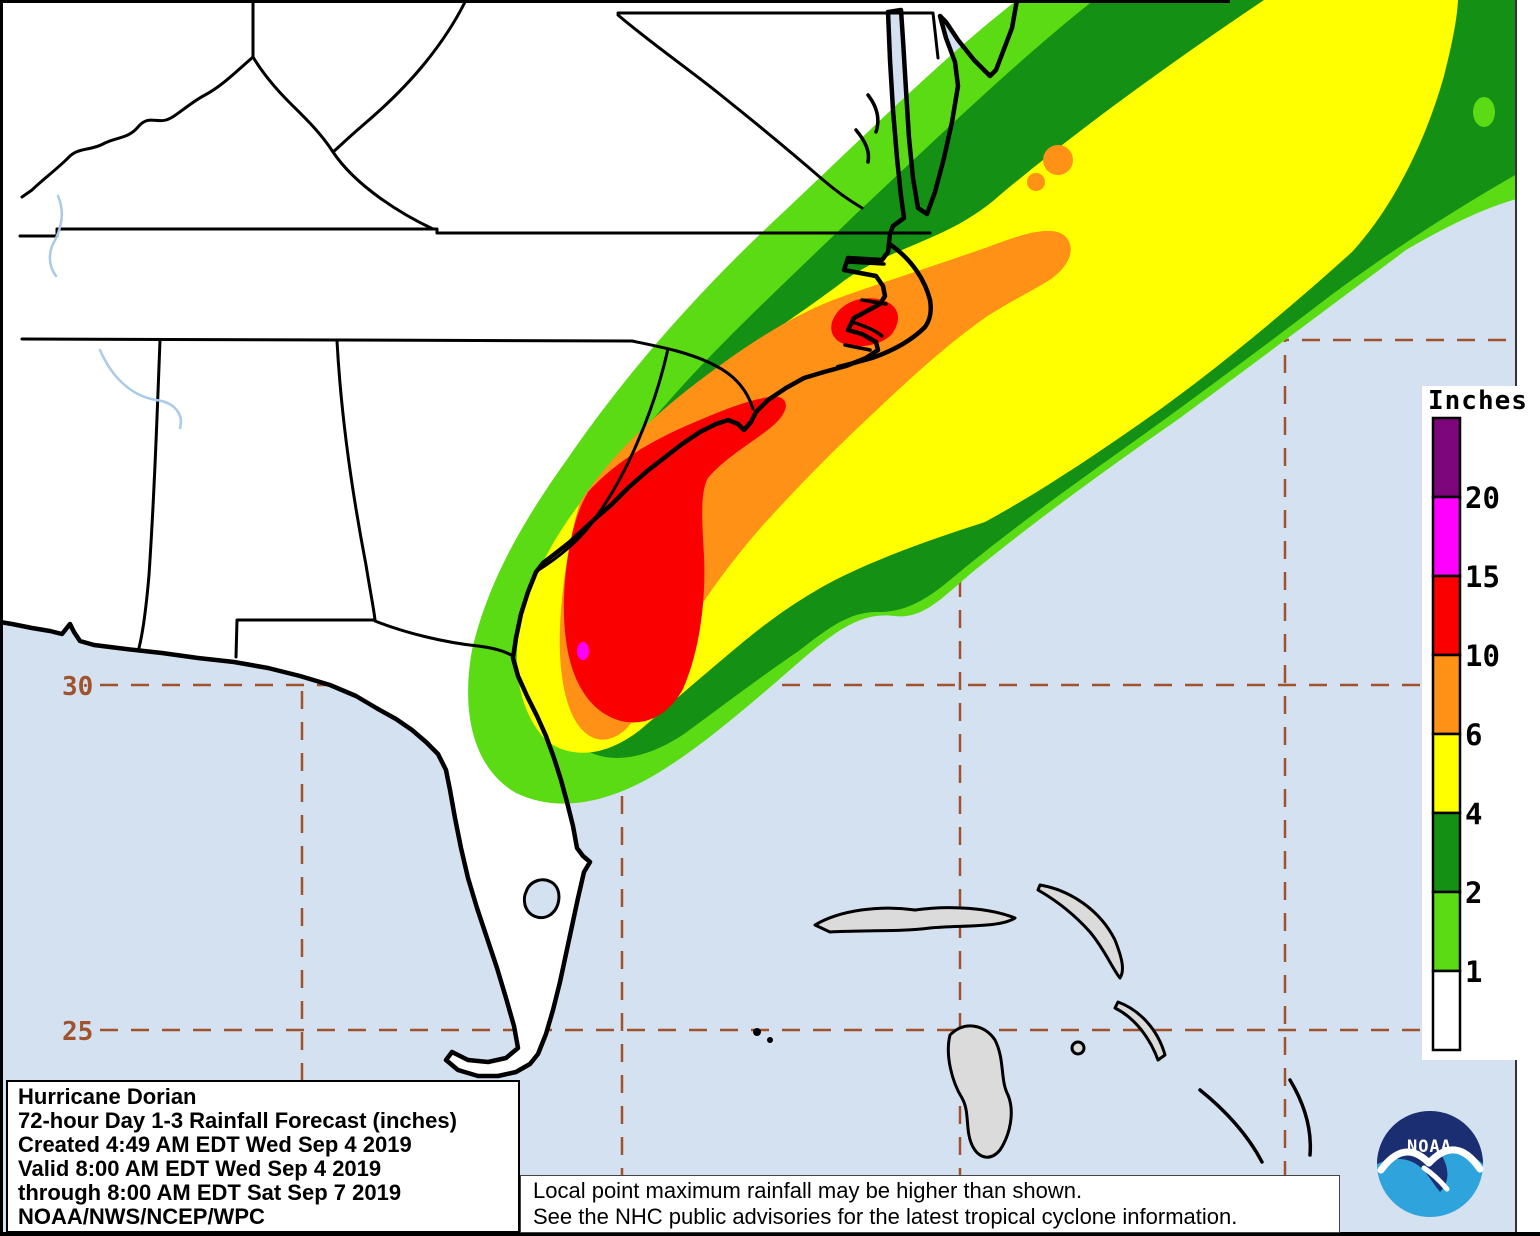 The image size is (1540, 1236). I want to click on legend-tick-4: 4, so click(1473, 814).